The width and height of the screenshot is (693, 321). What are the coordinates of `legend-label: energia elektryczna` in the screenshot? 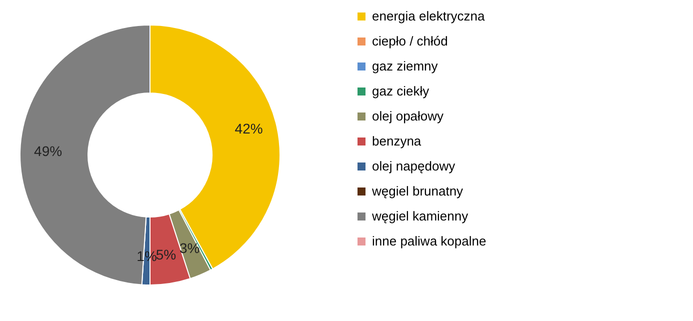 It's located at (429, 16).